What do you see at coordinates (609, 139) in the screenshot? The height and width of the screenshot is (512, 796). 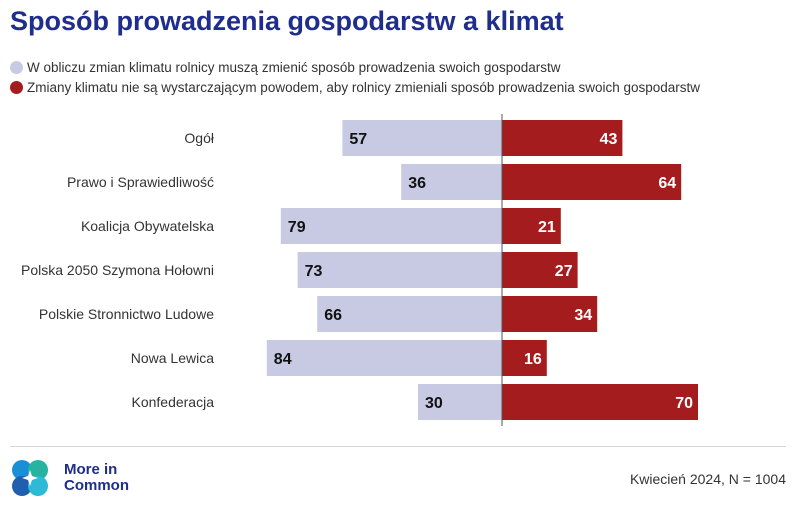 I see `data-label-disagree: 43` at bounding box center [609, 139].